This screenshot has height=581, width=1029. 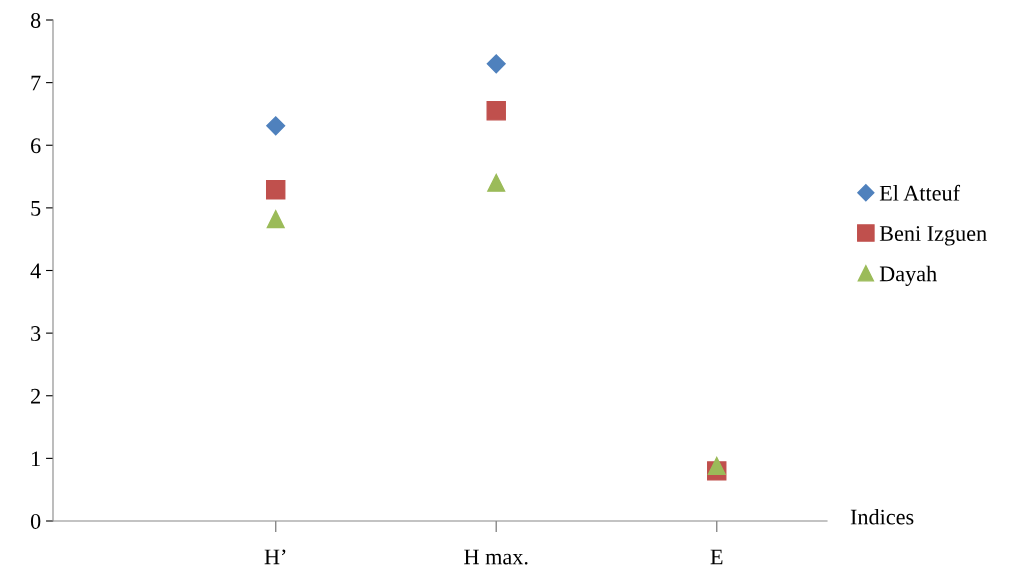 What do you see at coordinates (275, 557) in the screenshot?
I see `x-tick-label: H’` at bounding box center [275, 557].